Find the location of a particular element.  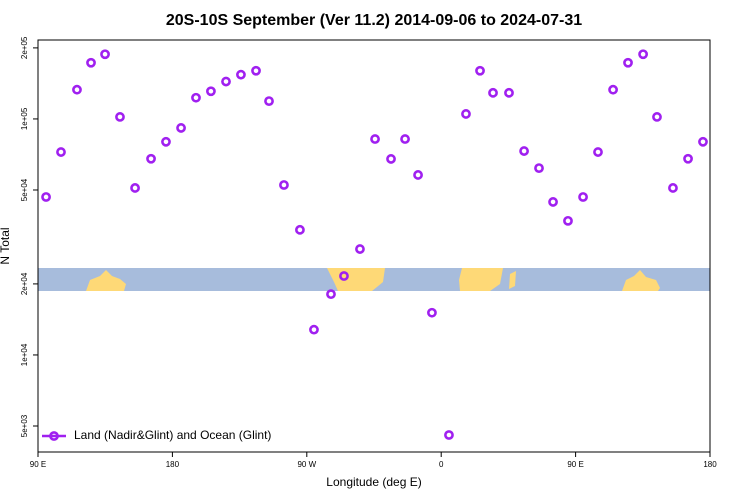

legend-marker is located at coordinates (54, 436).